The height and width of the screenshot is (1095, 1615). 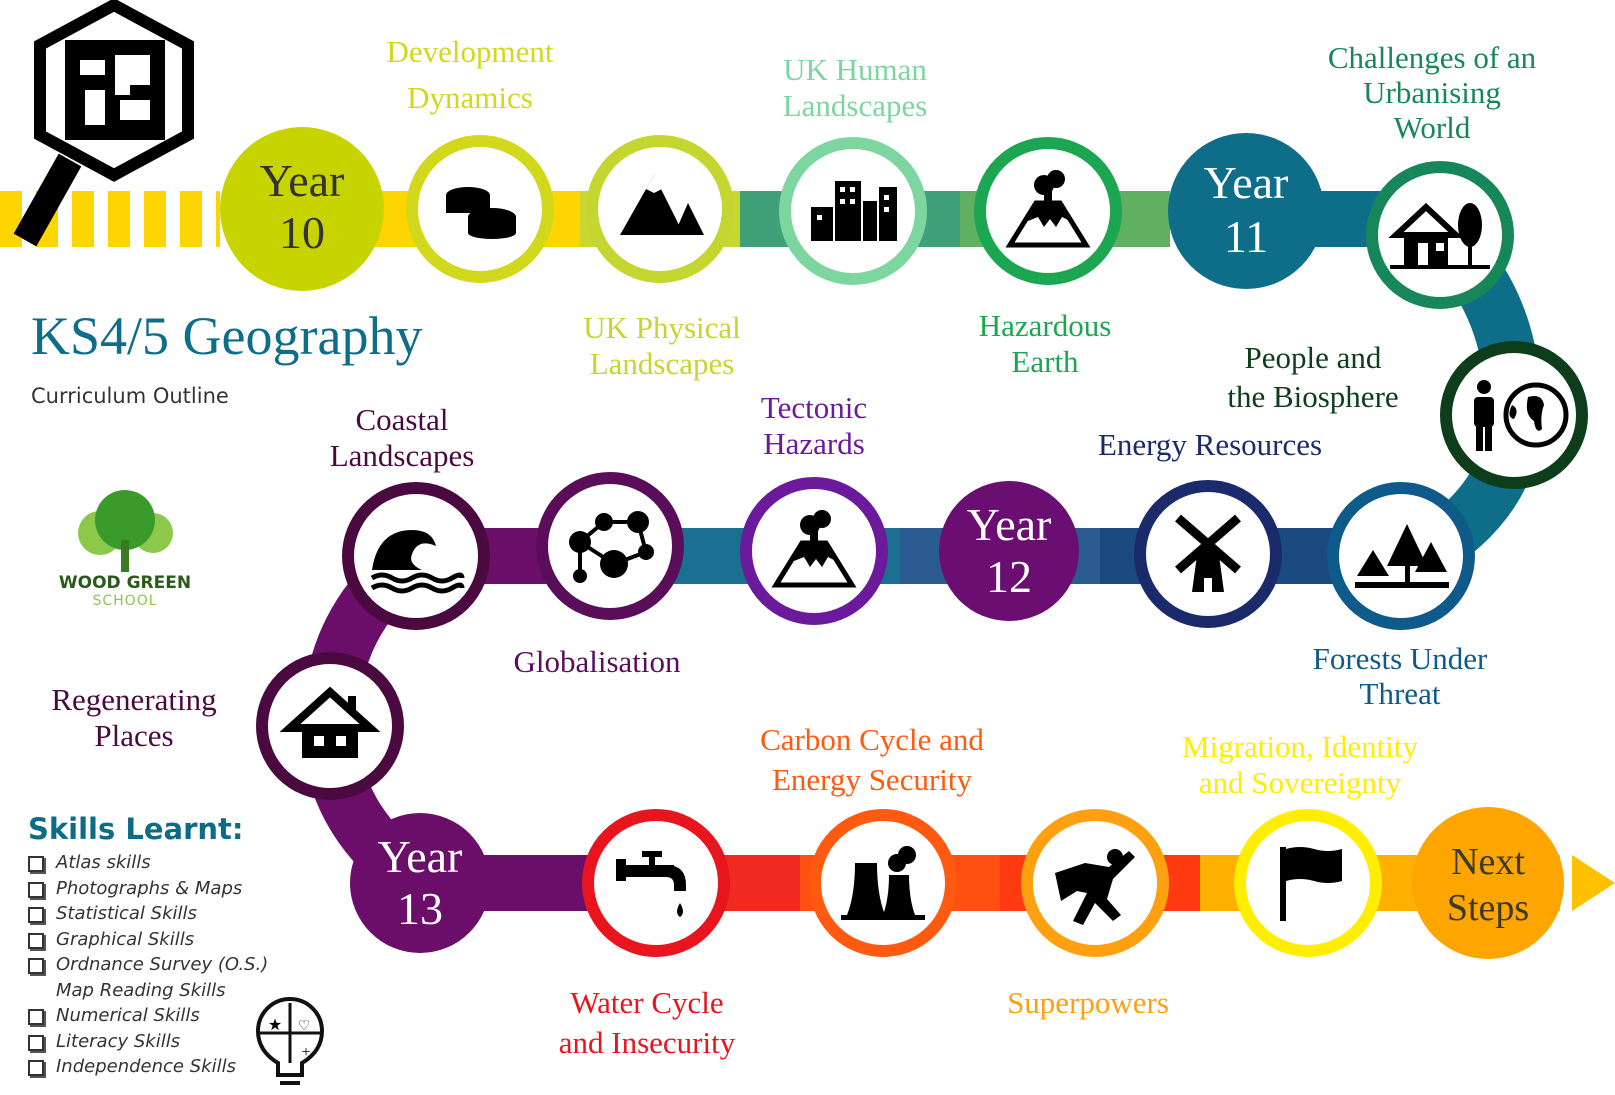 What do you see at coordinates (330, 722) in the screenshot?
I see `house-icon` at bounding box center [330, 722].